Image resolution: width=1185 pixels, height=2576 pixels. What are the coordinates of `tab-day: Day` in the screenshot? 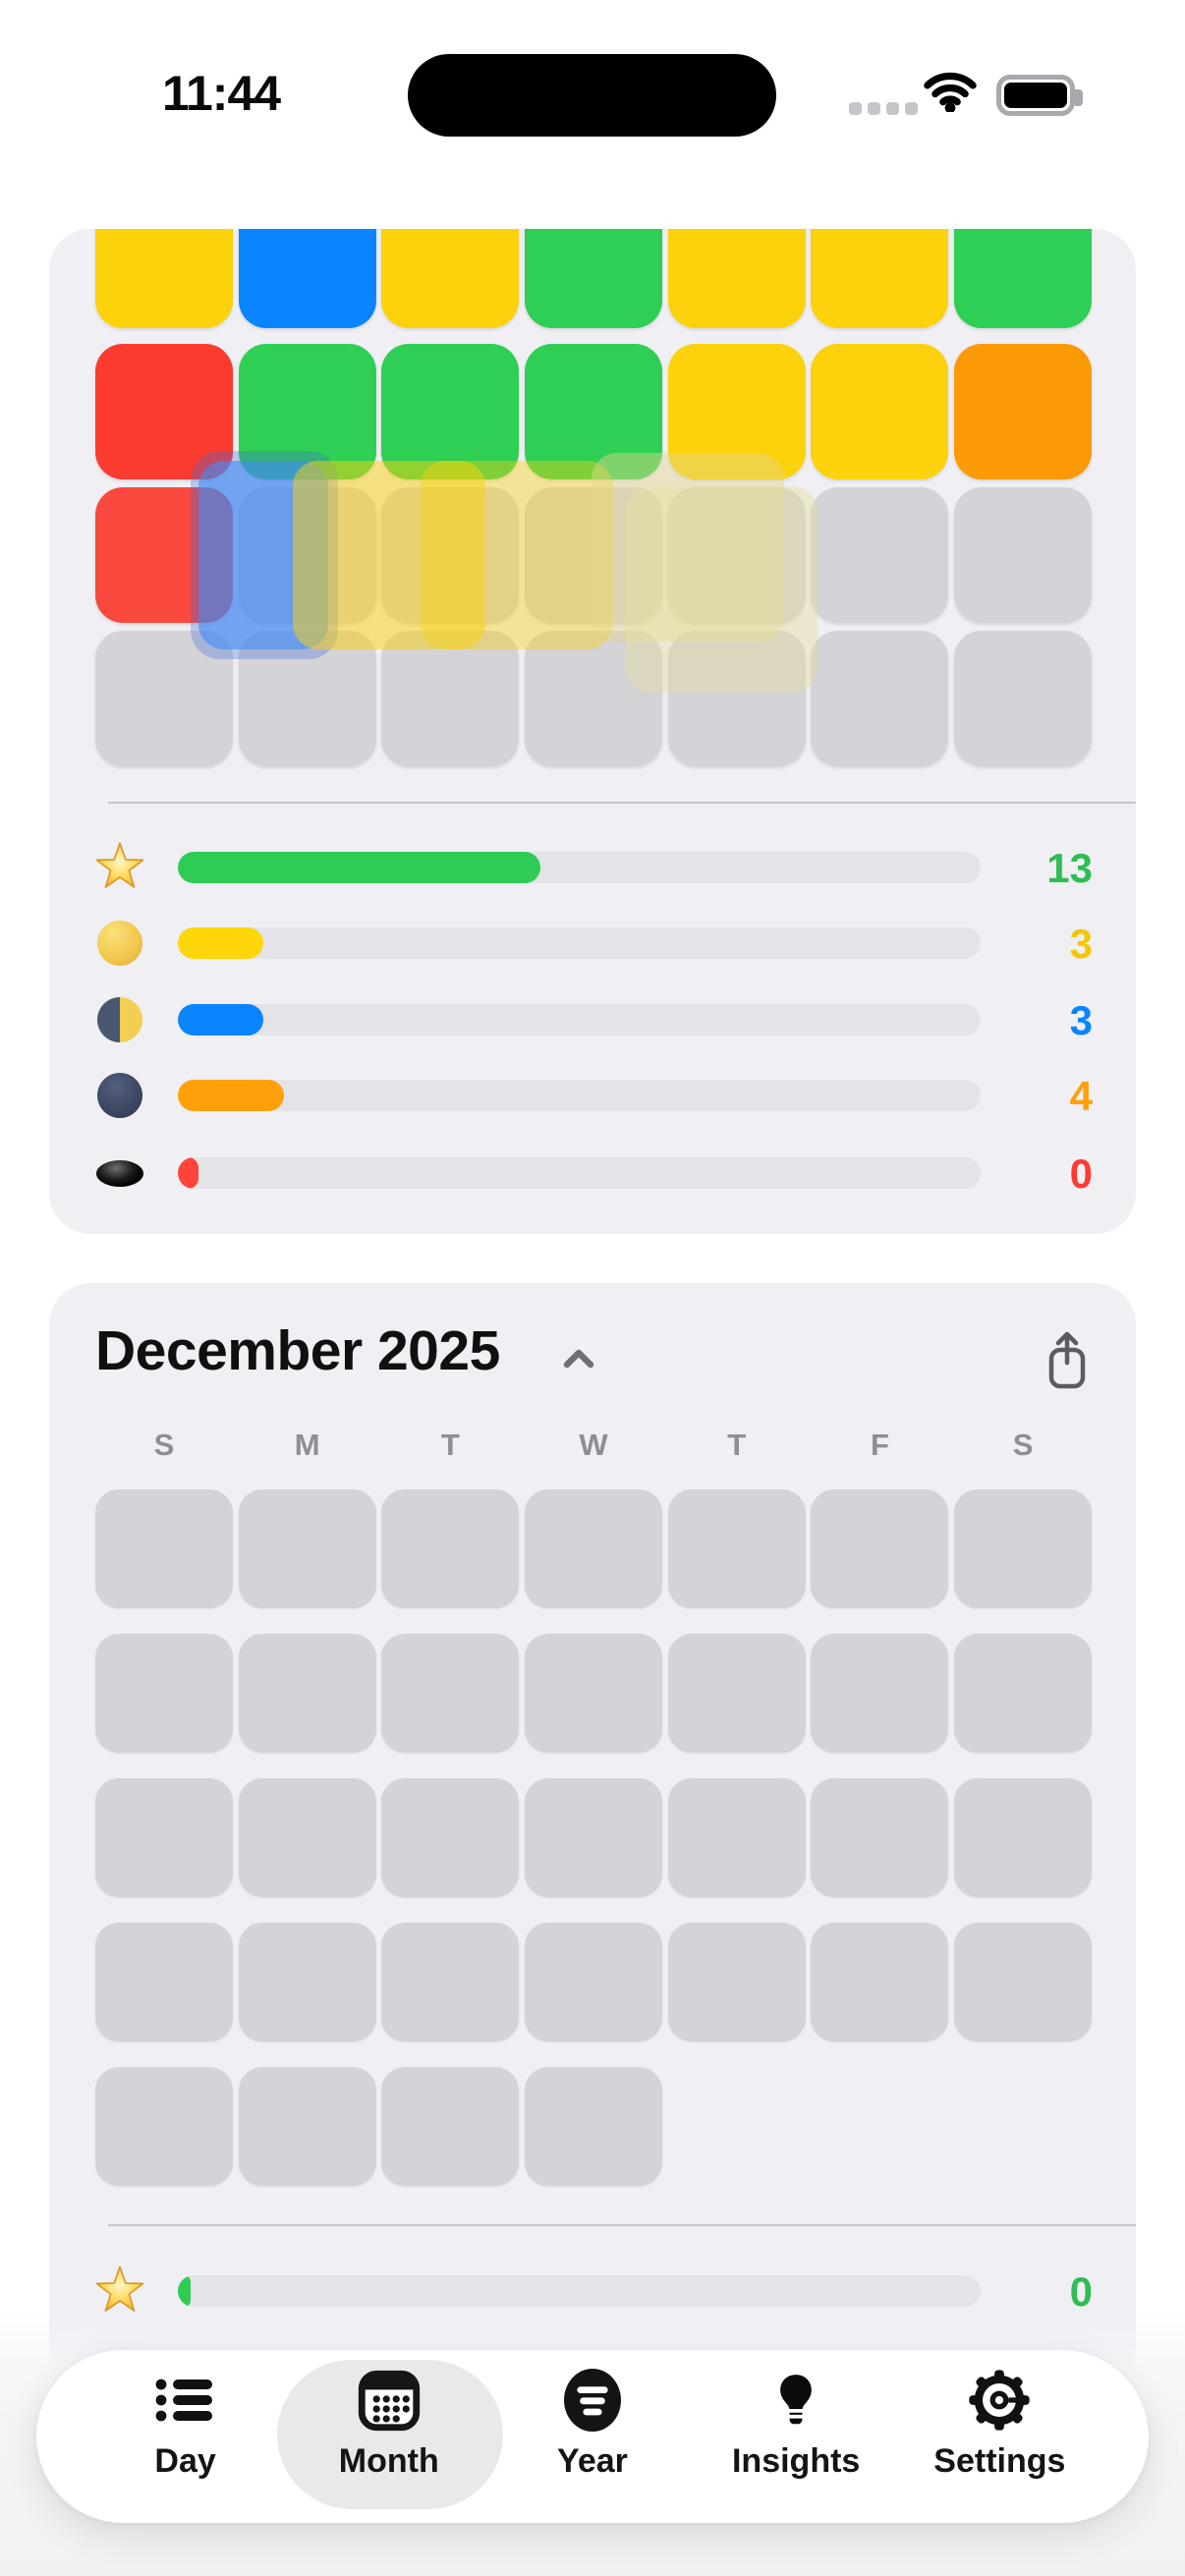 It's located at (185, 2436).